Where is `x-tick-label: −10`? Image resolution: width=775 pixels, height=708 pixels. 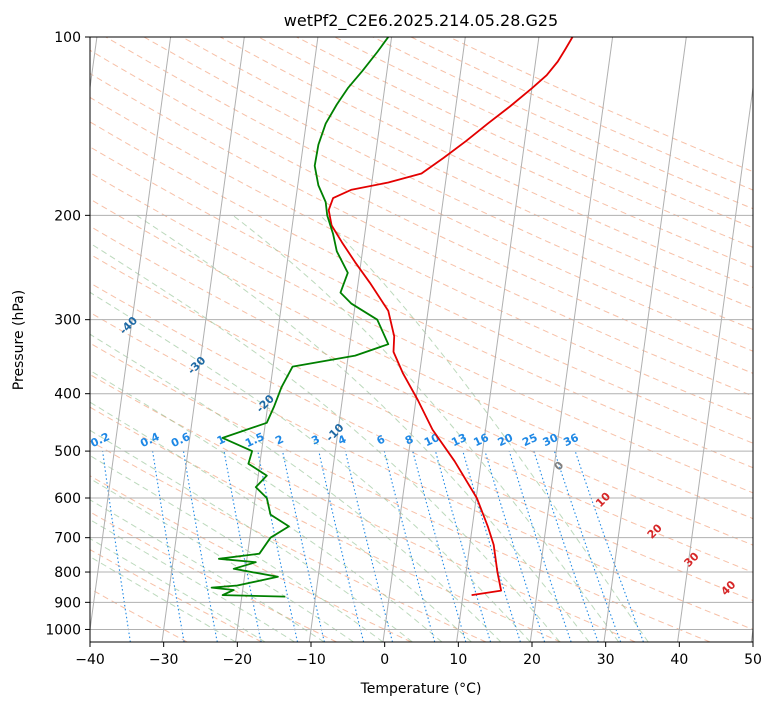
x-tick-label: −10 is located at coordinates (311, 660).